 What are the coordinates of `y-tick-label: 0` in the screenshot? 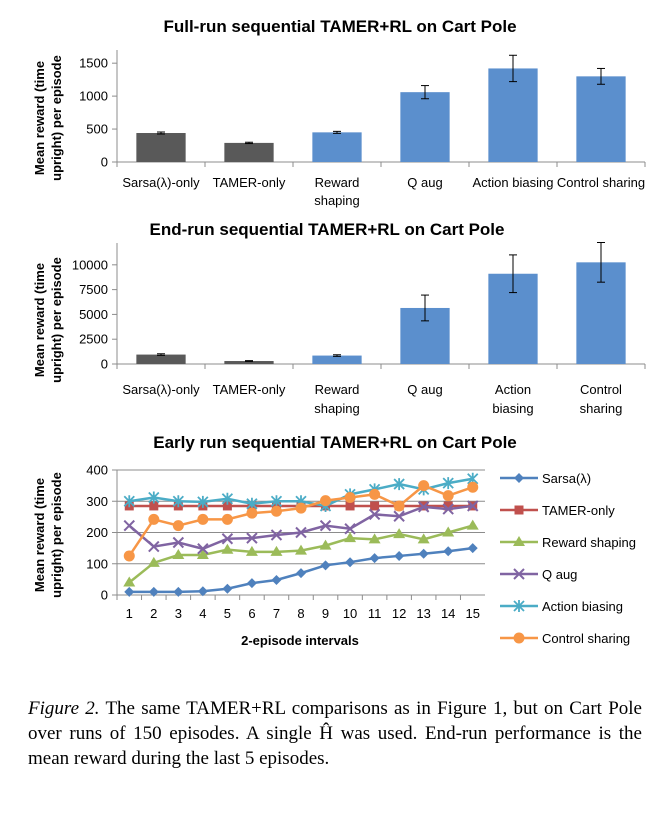 It's located at (104, 364).